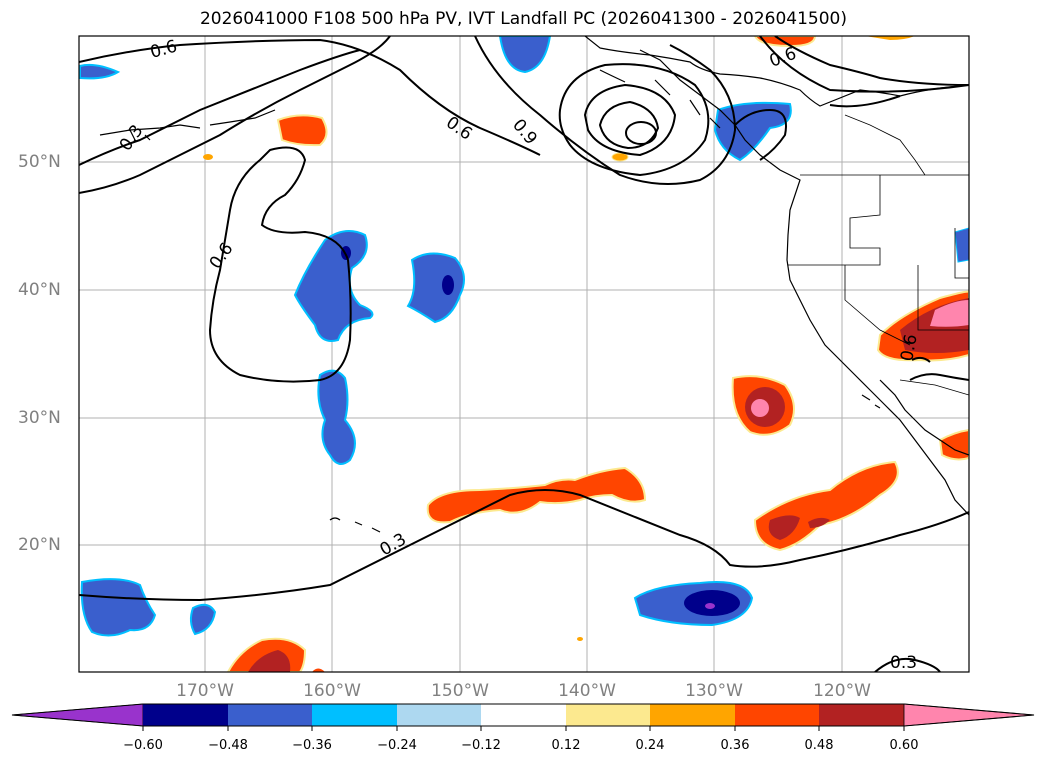 The width and height of the screenshot is (1047, 765). Describe the element at coordinates (39, 162) in the screenshot. I see `lat-label: 50°N` at that location.